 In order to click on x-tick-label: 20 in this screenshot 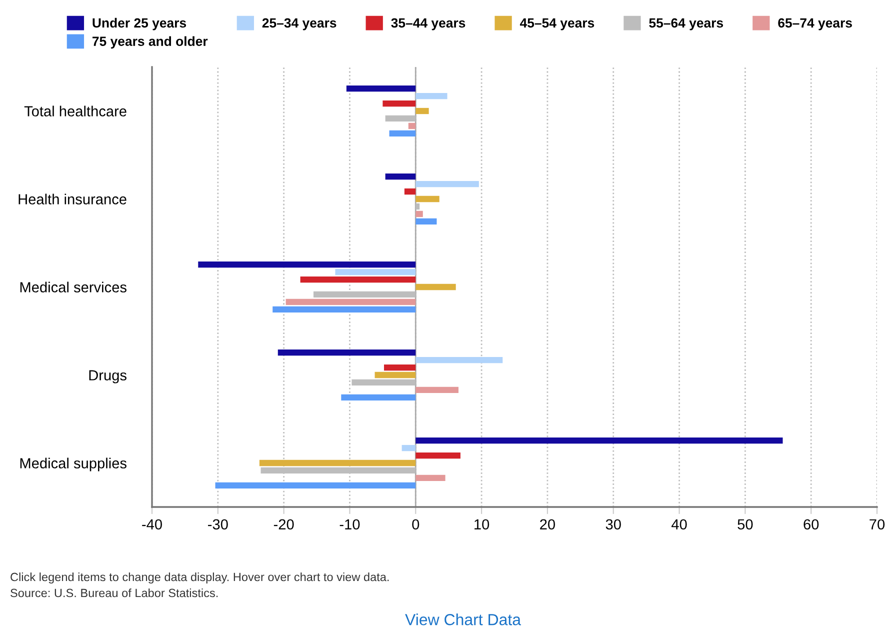, I will do `click(547, 524)`.